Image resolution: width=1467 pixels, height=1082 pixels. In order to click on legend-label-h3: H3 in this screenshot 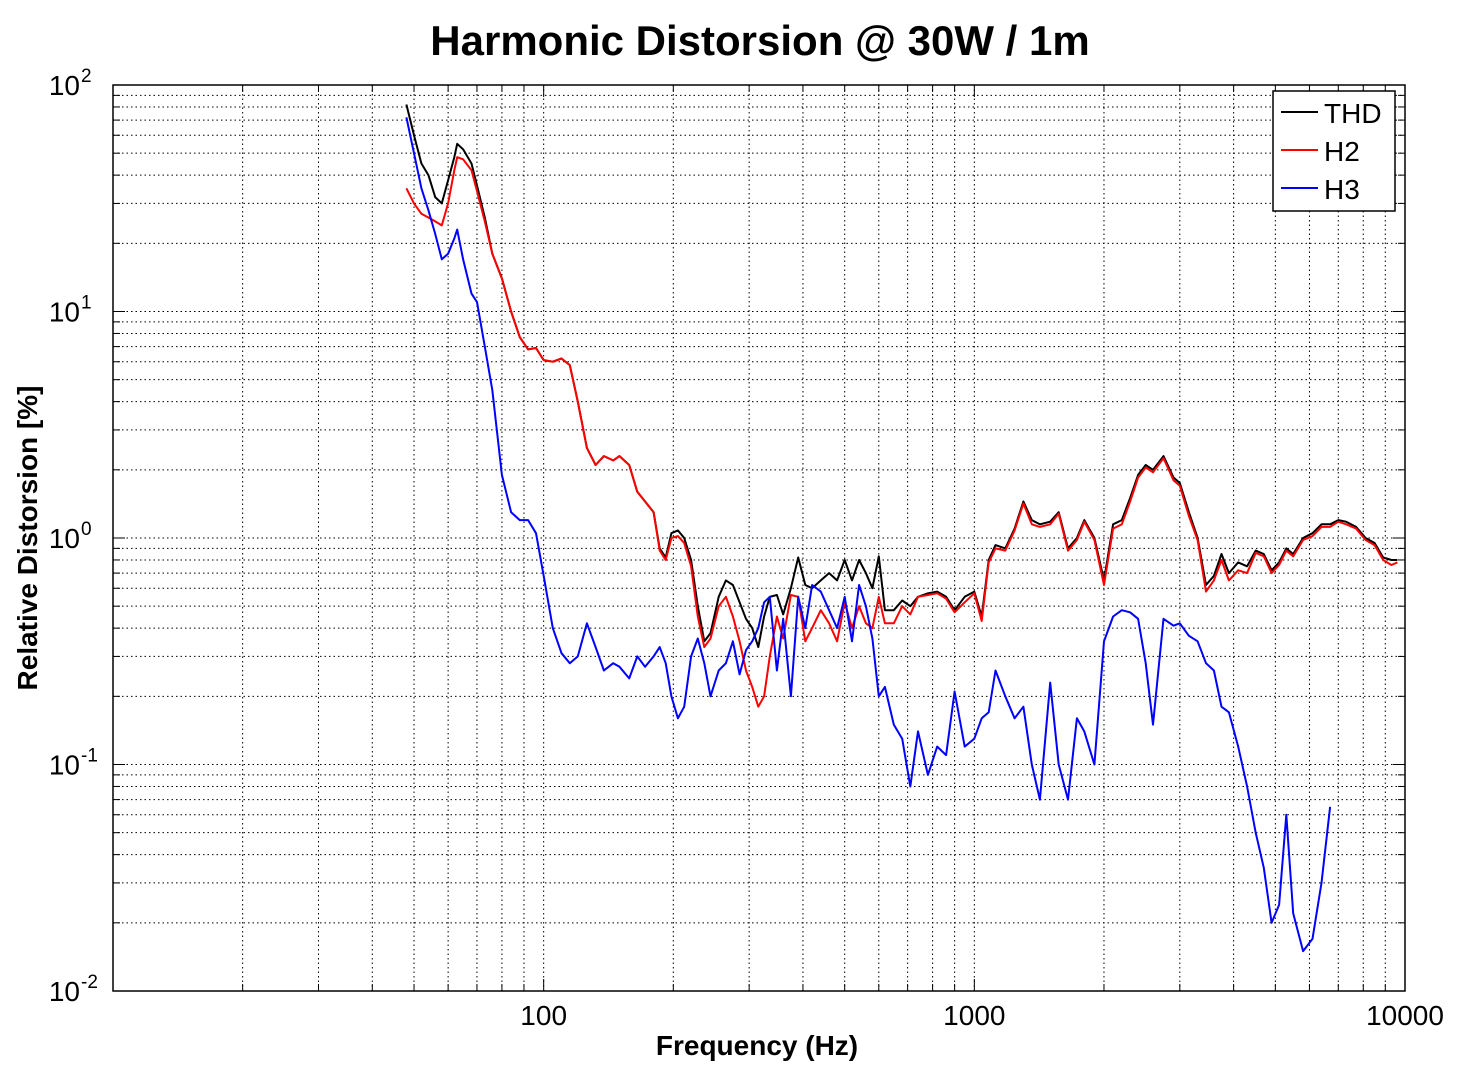, I will do `click(1342, 189)`.